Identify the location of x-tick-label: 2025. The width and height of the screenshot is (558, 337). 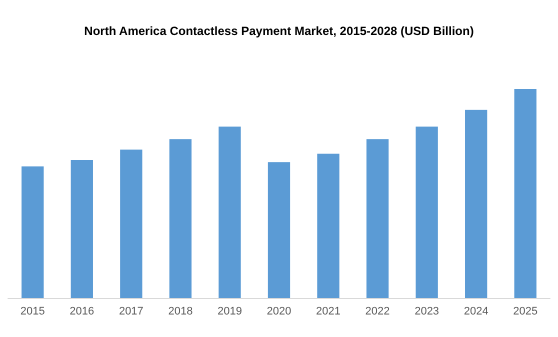
(525, 312).